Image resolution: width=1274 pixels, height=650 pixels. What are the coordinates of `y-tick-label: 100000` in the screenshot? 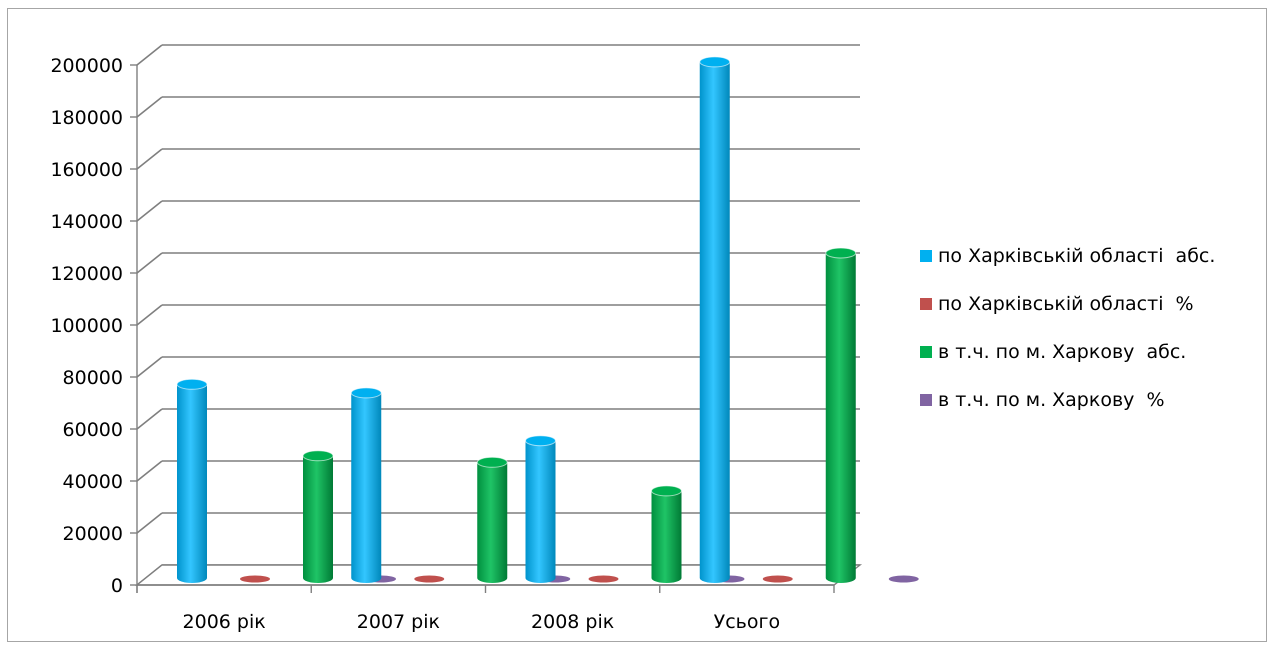 It's located at (86, 326).